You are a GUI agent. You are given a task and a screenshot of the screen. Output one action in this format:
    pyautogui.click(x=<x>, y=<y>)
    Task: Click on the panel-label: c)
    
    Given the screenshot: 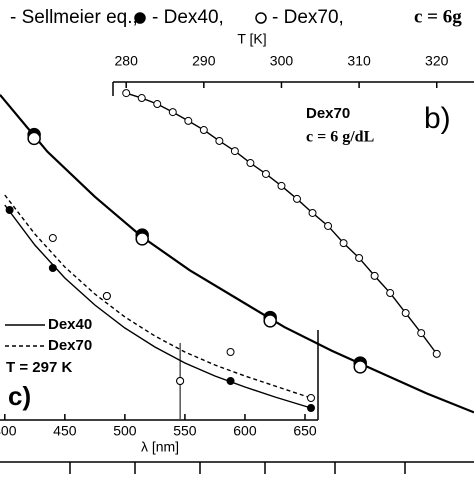 What is the action you would take?
    pyautogui.click(x=19, y=396)
    